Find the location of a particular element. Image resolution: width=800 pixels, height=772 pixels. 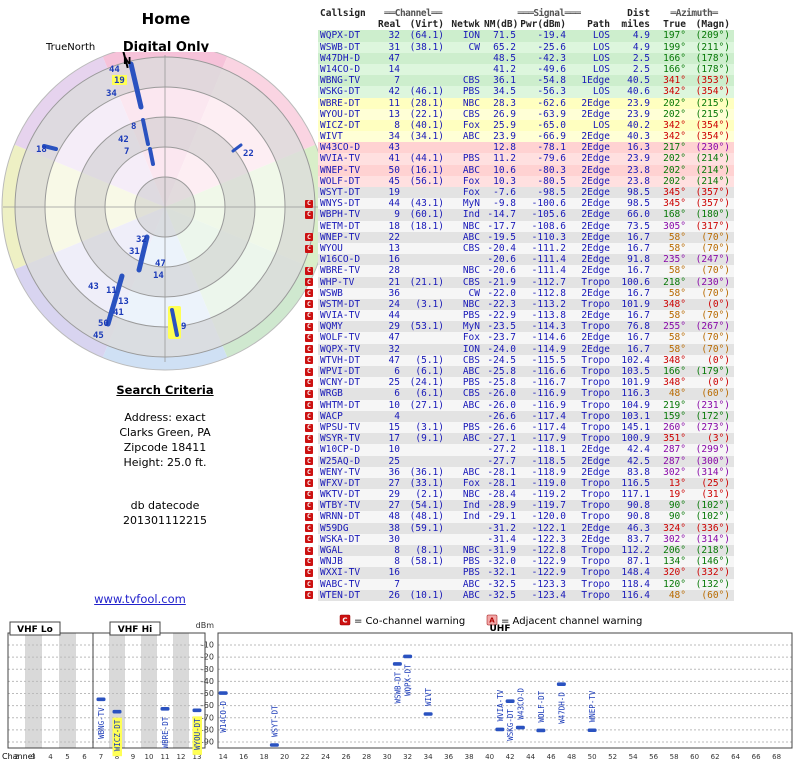

channel-label: 41 is located at coordinates (118, 313).